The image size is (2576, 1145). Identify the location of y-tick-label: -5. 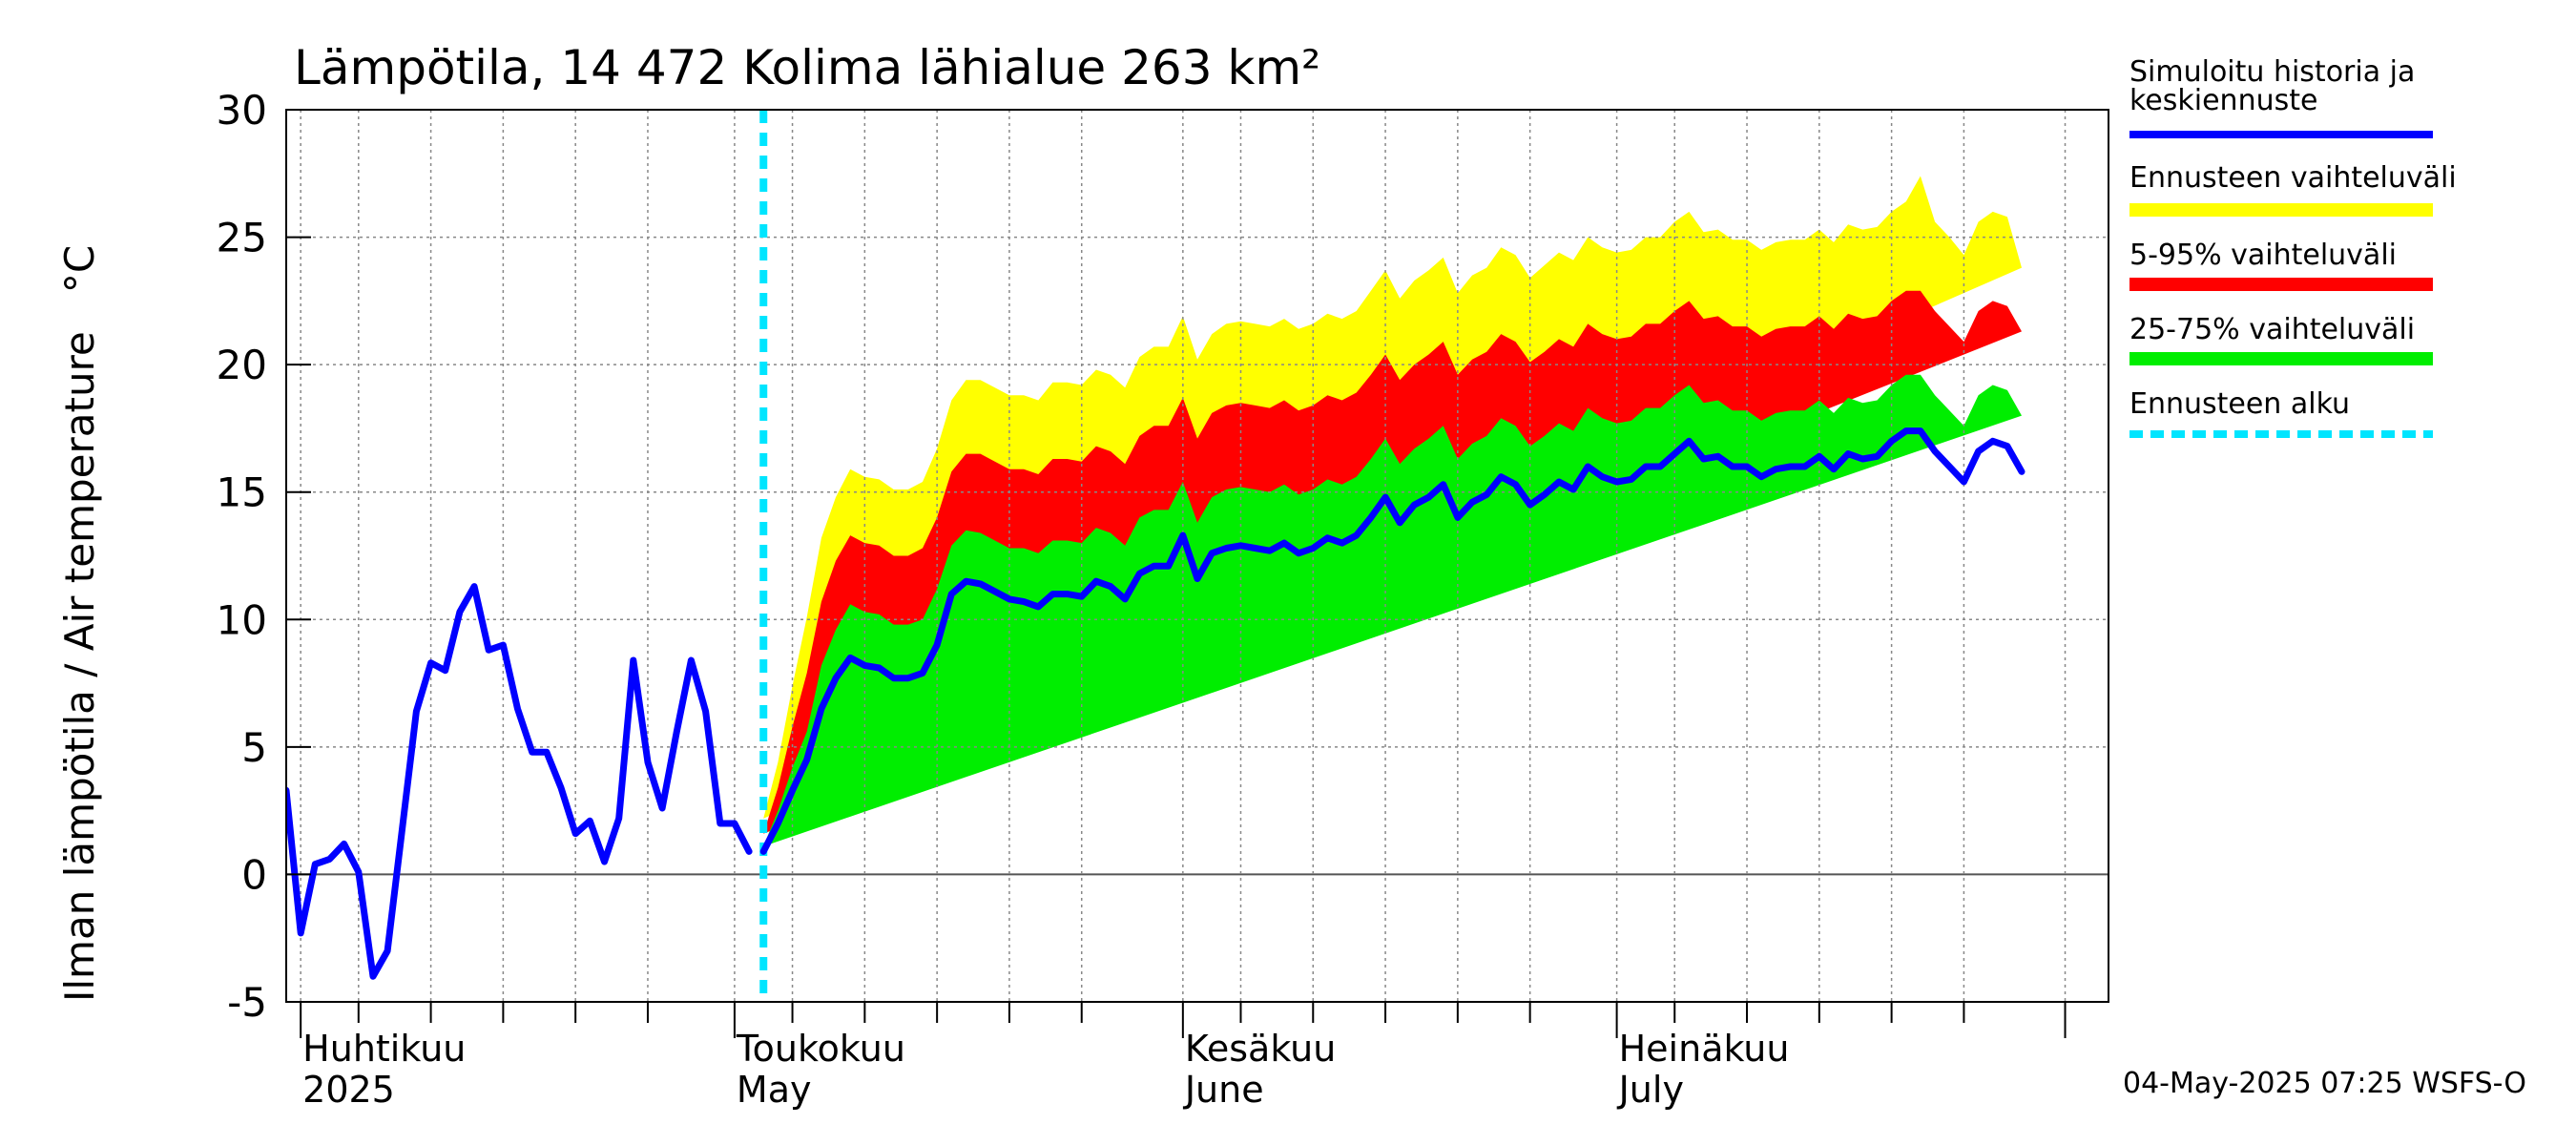
(247, 1003).